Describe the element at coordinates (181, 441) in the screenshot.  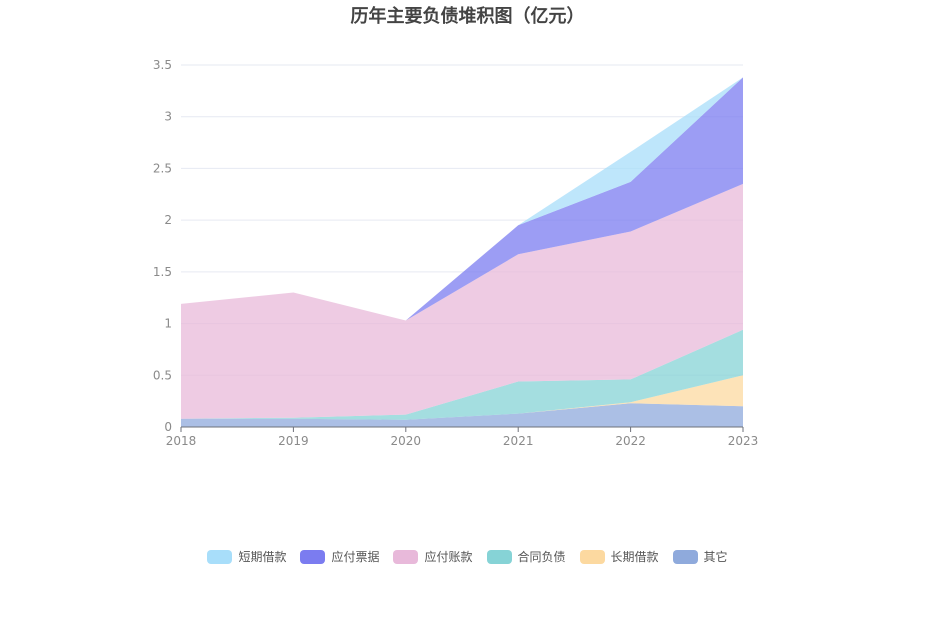
I see `x-tick-label: 2018` at that location.